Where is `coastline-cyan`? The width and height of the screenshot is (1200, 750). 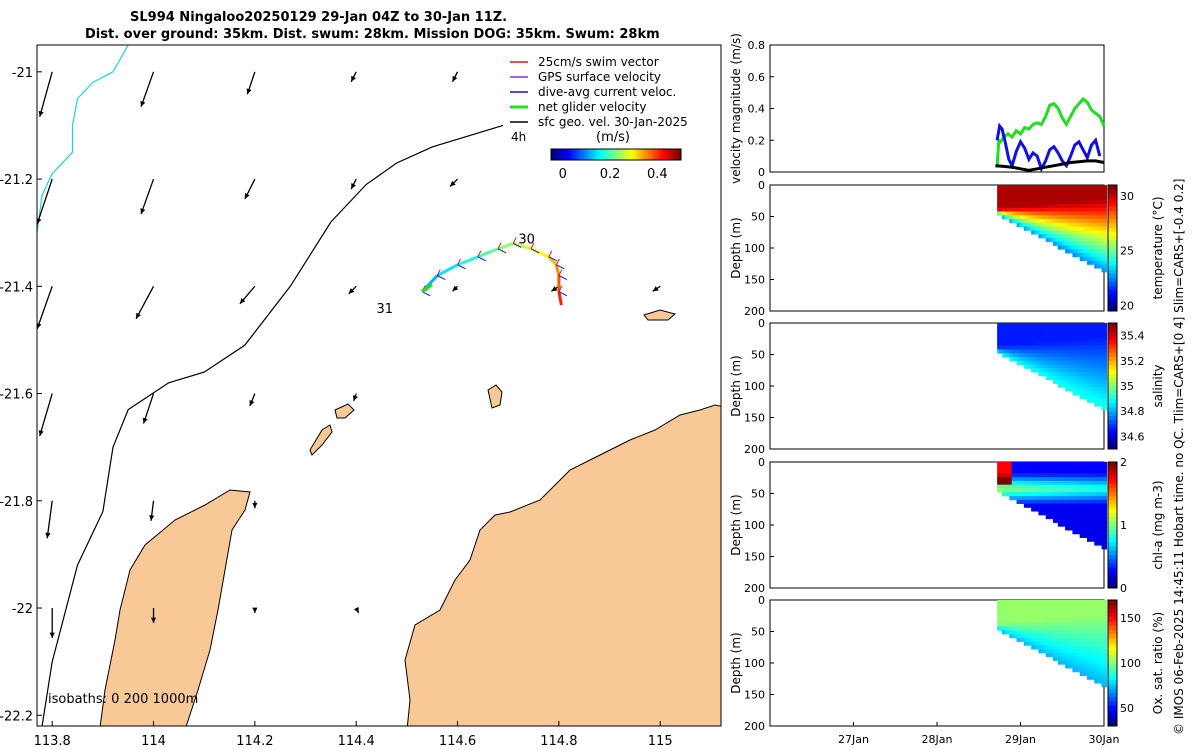 coastline-cyan is located at coordinates (83, 139).